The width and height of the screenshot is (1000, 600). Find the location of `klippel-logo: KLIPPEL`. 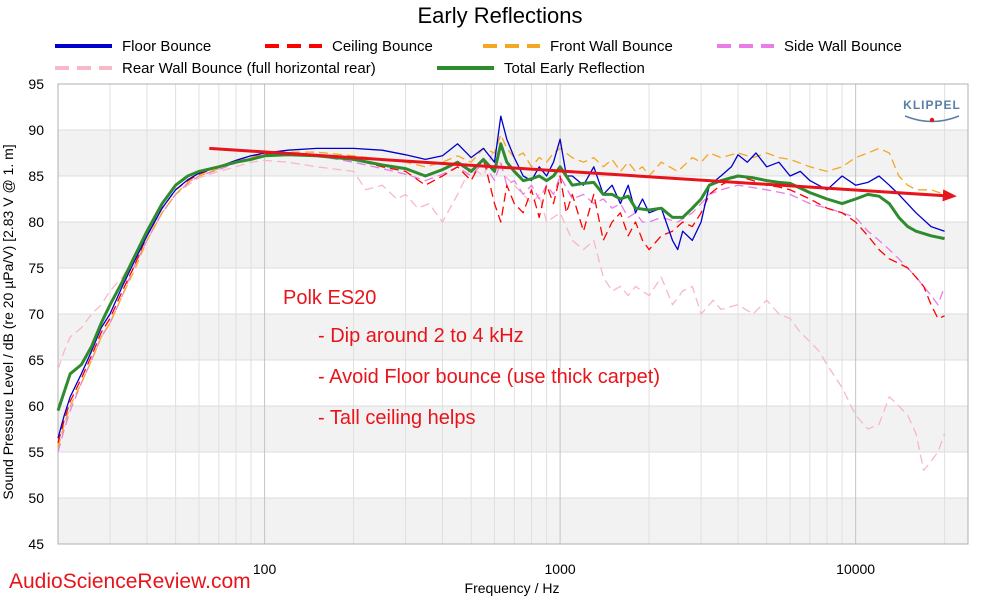

klippel-logo: KLIPPEL is located at coordinates (932, 110).